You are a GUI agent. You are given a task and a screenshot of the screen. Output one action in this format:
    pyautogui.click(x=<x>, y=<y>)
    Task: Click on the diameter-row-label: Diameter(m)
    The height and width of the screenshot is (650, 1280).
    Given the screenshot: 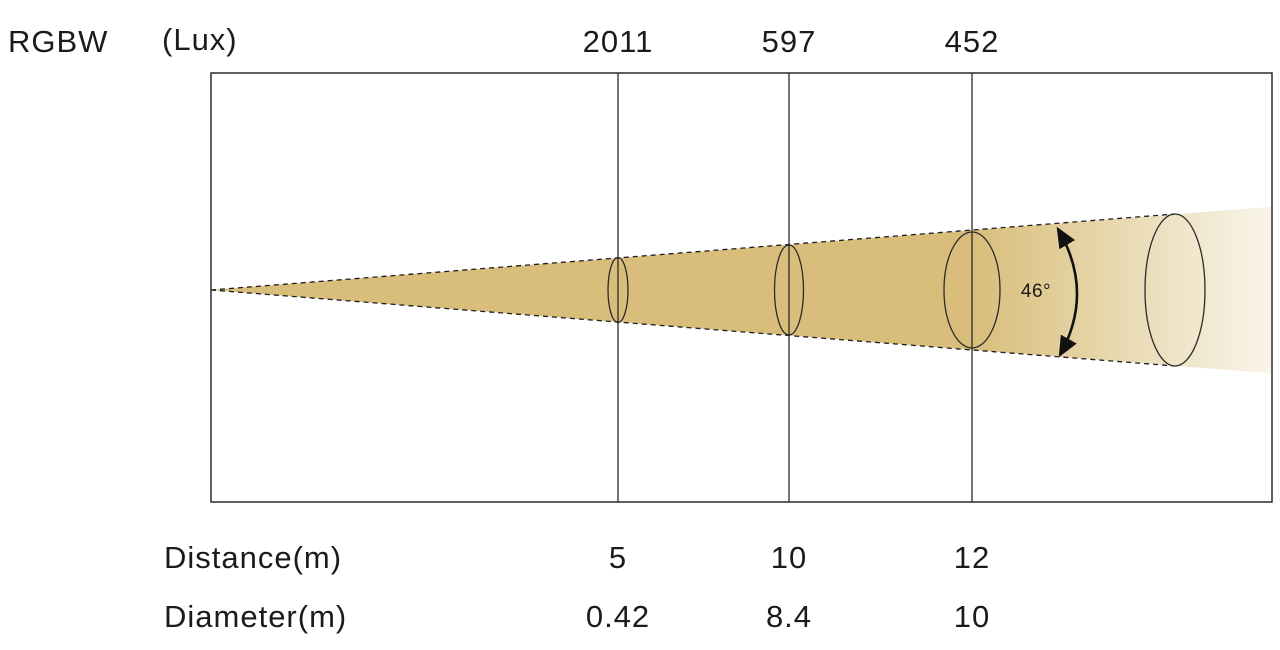 What is the action you would take?
    pyautogui.click(x=256, y=616)
    